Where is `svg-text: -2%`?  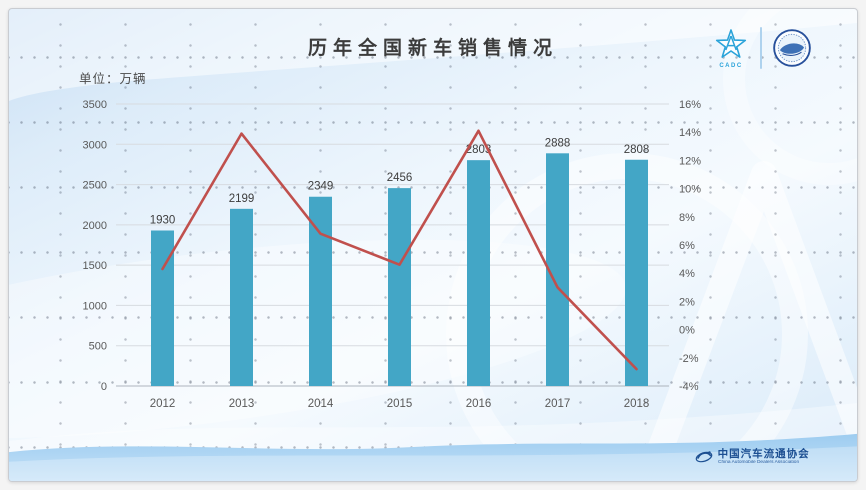 svg-text: -2% is located at coordinates (689, 359).